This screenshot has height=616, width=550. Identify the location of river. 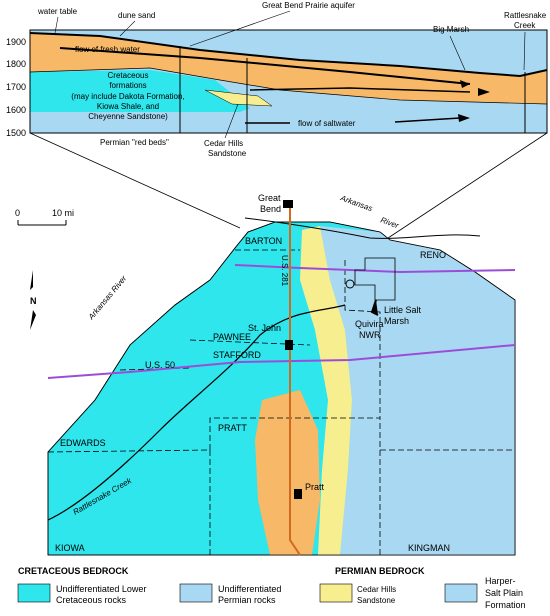
(362, 228).